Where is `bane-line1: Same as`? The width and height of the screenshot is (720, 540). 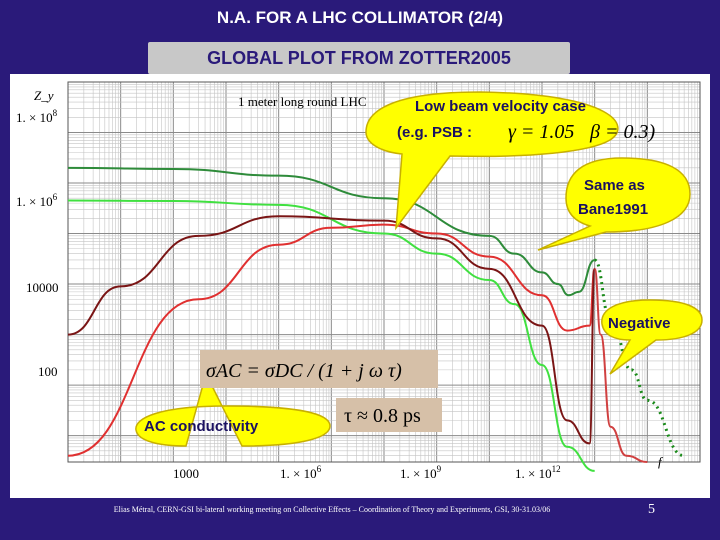 bane-line1: Same as is located at coordinates (614, 185).